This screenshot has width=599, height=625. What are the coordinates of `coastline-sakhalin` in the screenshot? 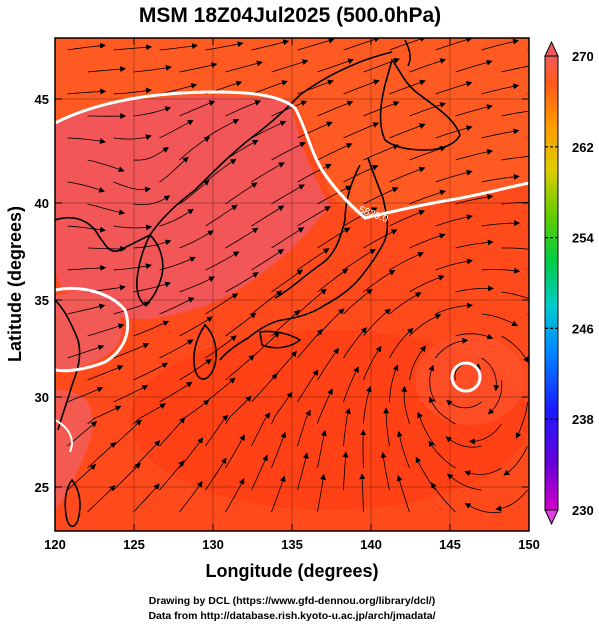 It's located at (407, 53).